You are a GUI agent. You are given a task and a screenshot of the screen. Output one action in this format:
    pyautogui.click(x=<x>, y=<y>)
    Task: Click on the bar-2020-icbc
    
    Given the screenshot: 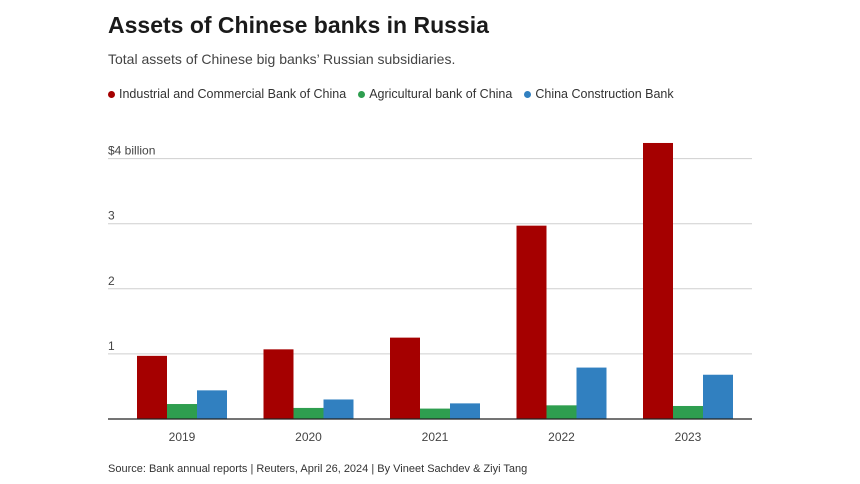 What is the action you would take?
    pyautogui.click(x=278, y=384)
    